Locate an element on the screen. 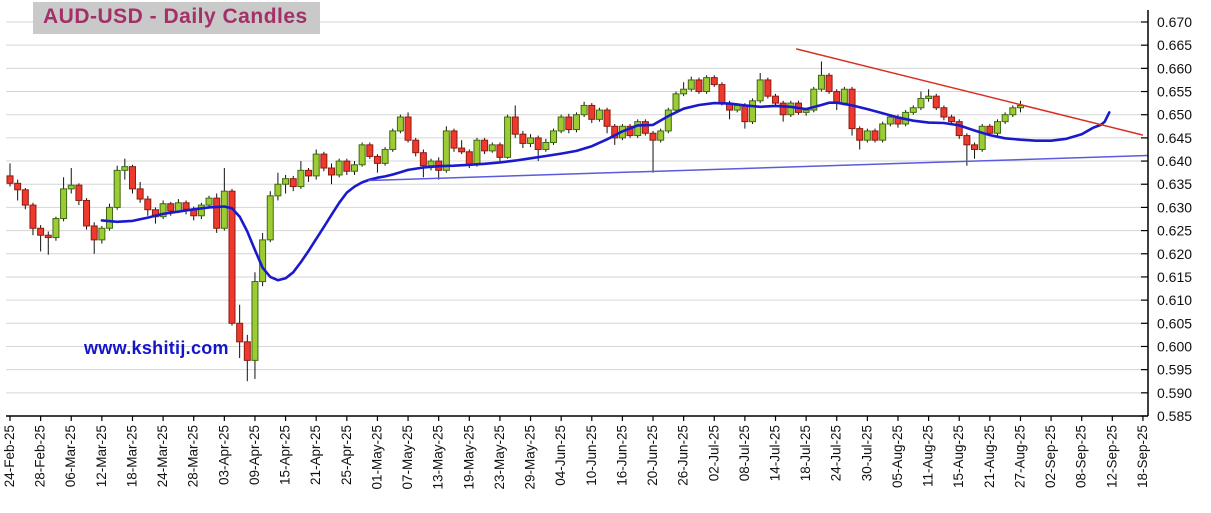 This screenshot has width=1211, height=513. y-tick-label: 0.665 is located at coordinates (1174, 45).